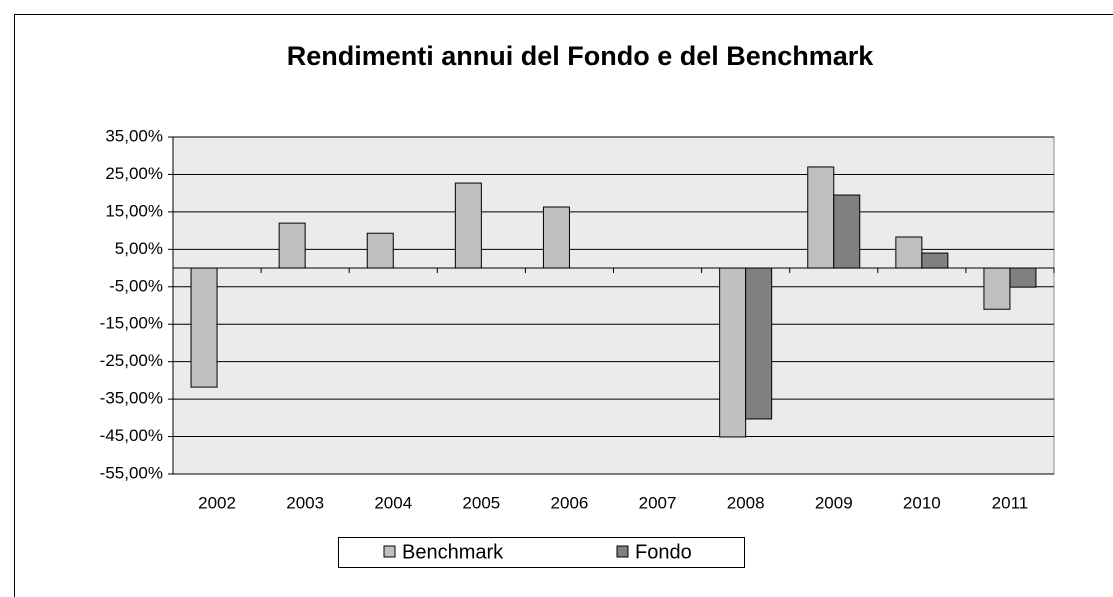  Describe the element at coordinates (481, 502) in the screenshot. I see `x-tick-label: 2005` at that location.